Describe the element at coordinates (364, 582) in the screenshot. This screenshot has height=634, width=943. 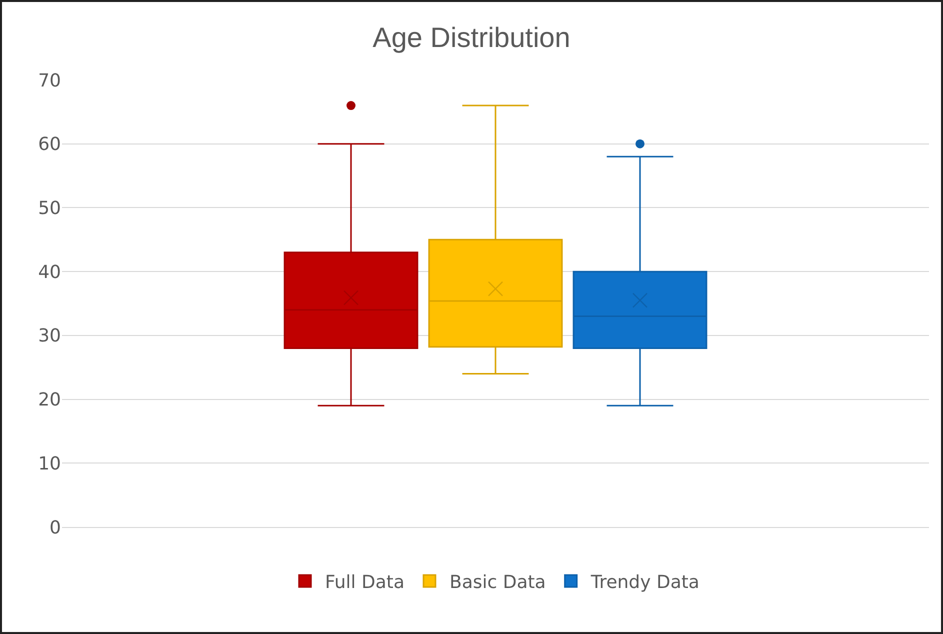
I see `legend-label: Full Data` at that location.